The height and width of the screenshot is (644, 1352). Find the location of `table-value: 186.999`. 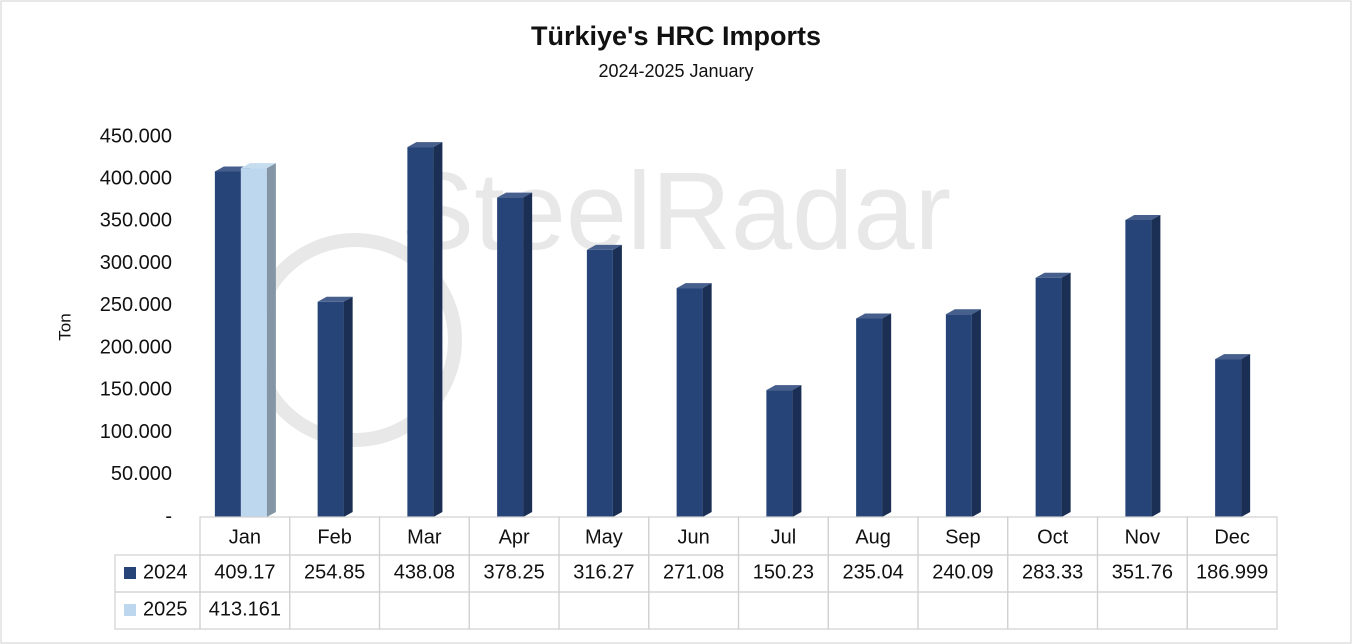

table-value: 186.999 is located at coordinates (1232, 572).